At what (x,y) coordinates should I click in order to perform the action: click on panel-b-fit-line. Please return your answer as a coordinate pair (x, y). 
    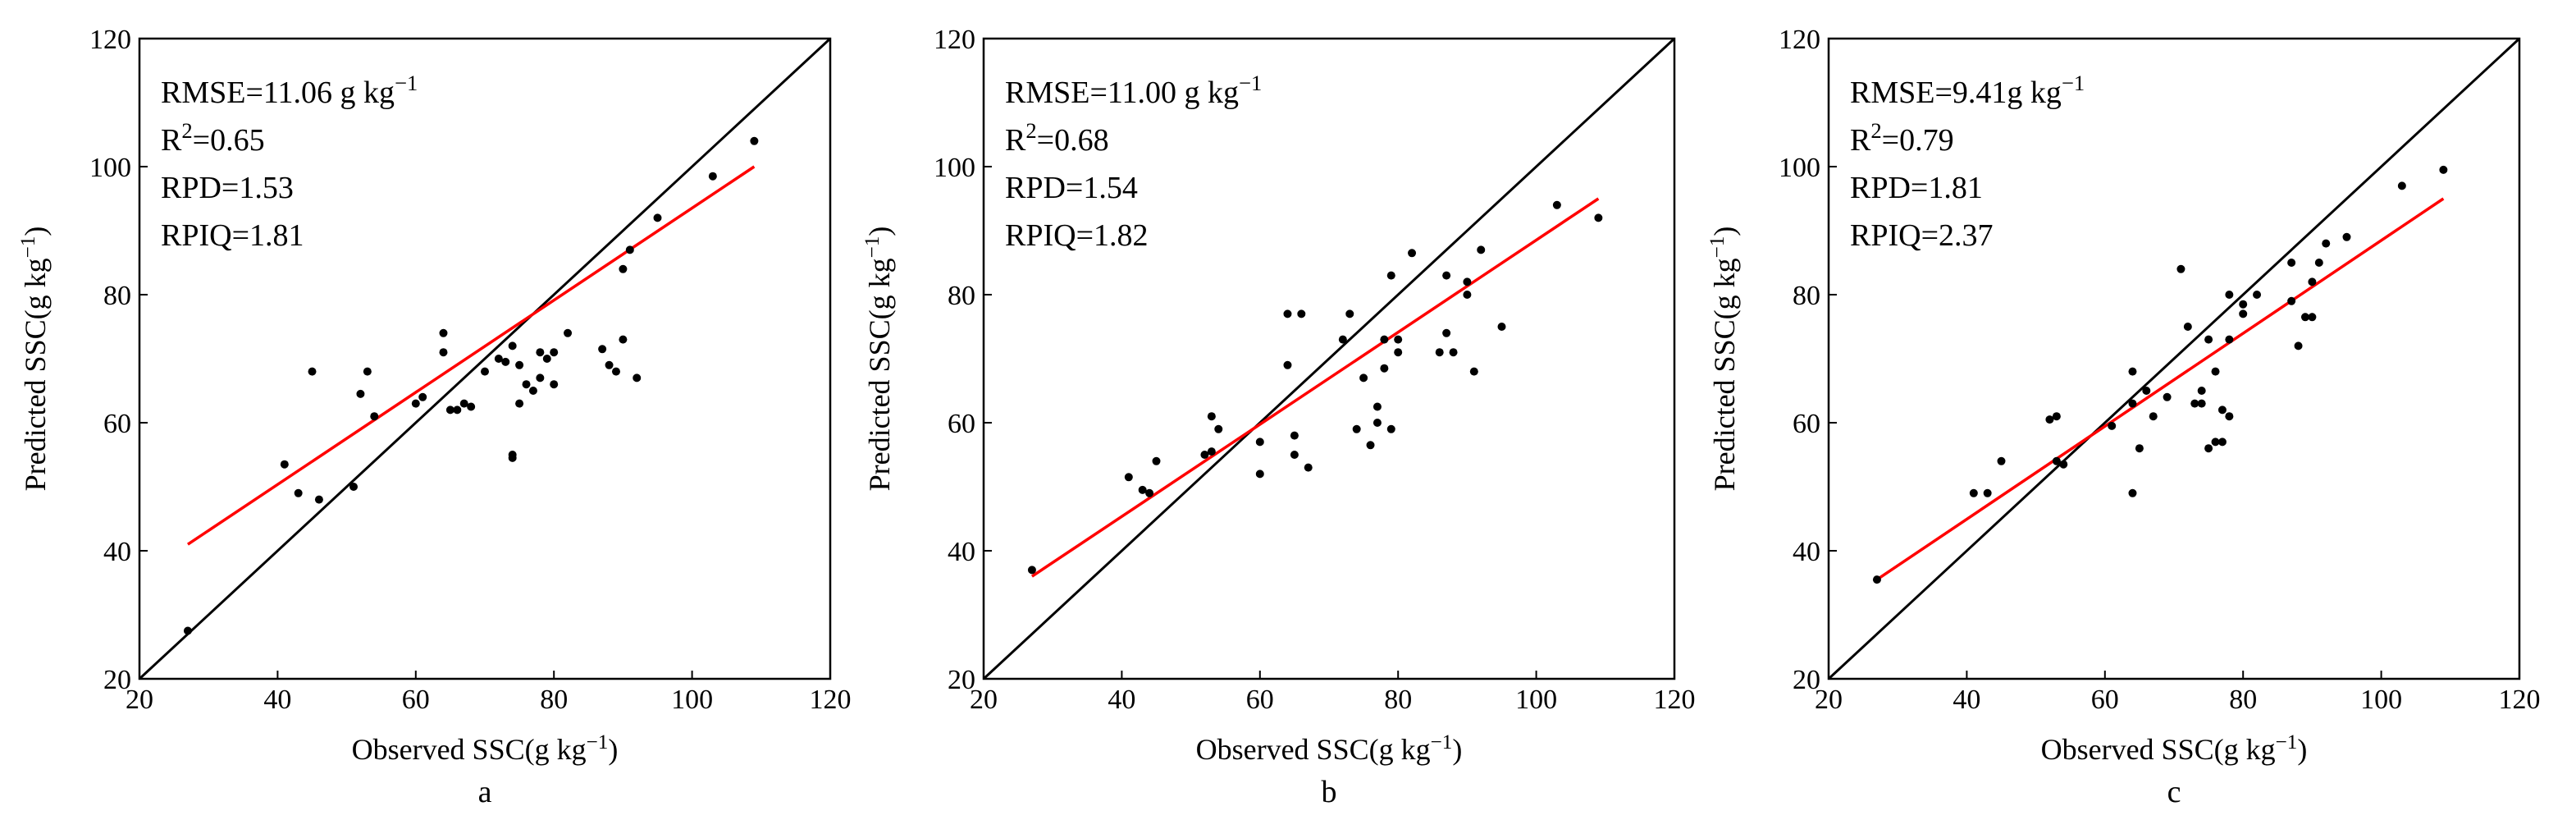
    Looking at the image, I should click on (1315, 387).